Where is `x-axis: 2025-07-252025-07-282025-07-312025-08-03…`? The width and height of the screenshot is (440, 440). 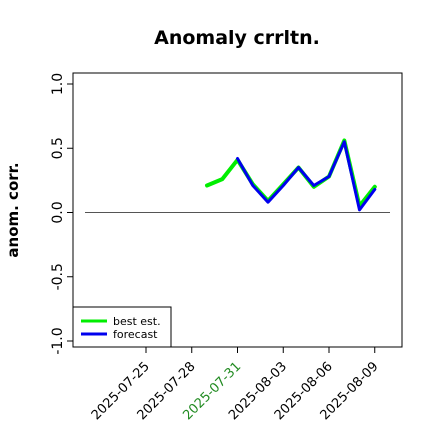
x-axis: 2025-07-252025-07-282025-07-312025-08-03… is located at coordinates (235, 385).